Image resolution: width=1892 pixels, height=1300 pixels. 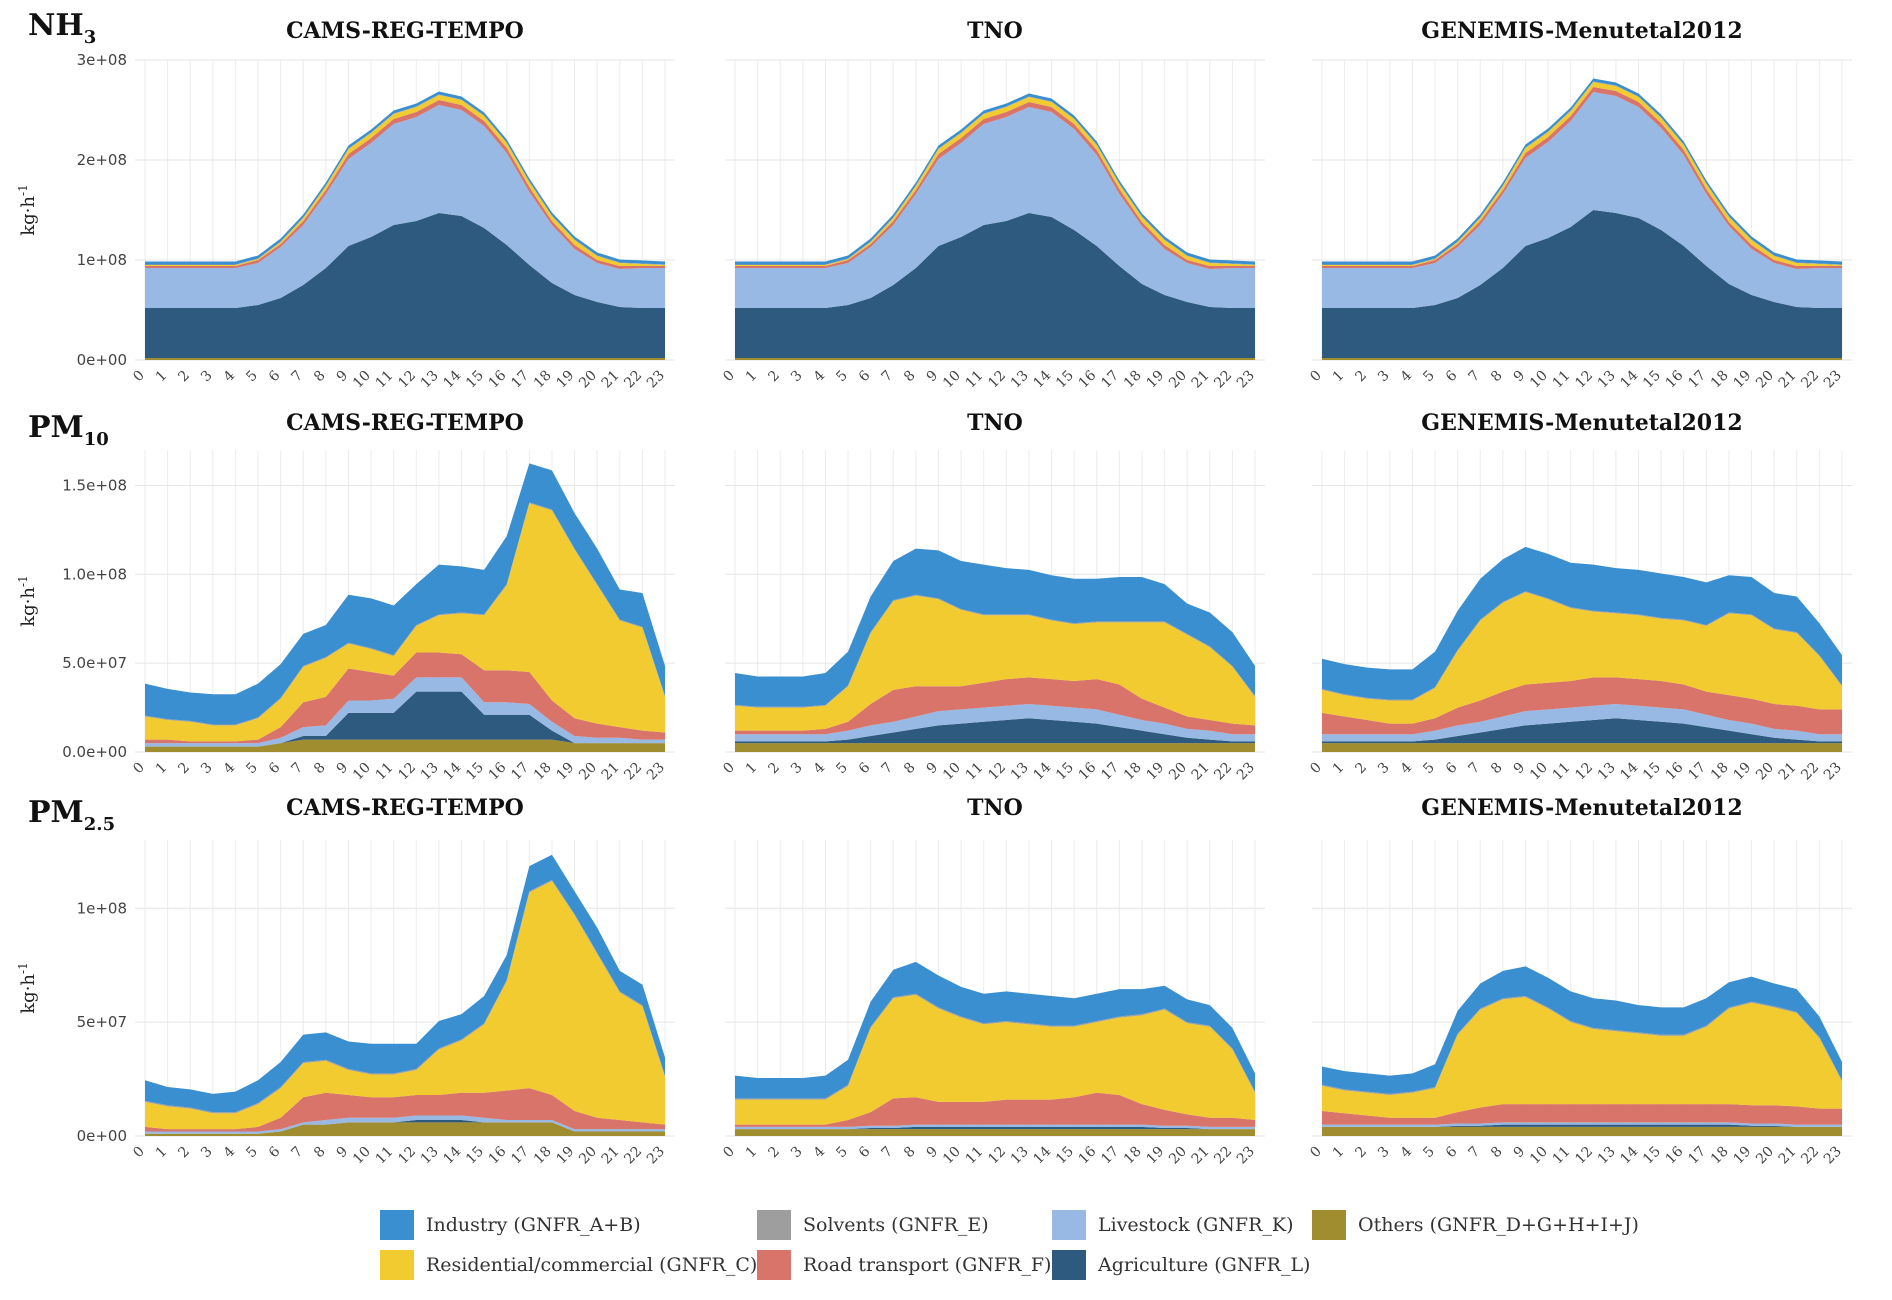 What do you see at coordinates (533, 1225) in the screenshot?
I see `legend-label-industry: Industry (GNFR_A+B)` at bounding box center [533, 1225].